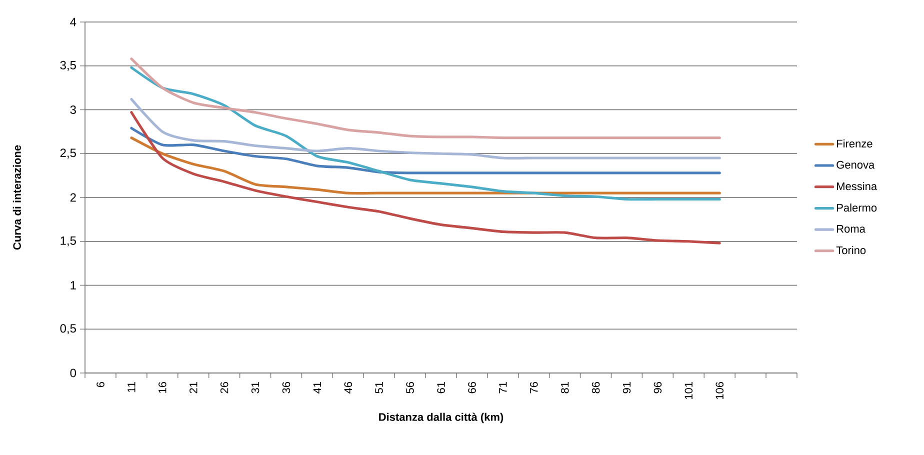 This screenshot has height=455, width=924. I want to click on x-tick-label: 21, so click(194, 388).